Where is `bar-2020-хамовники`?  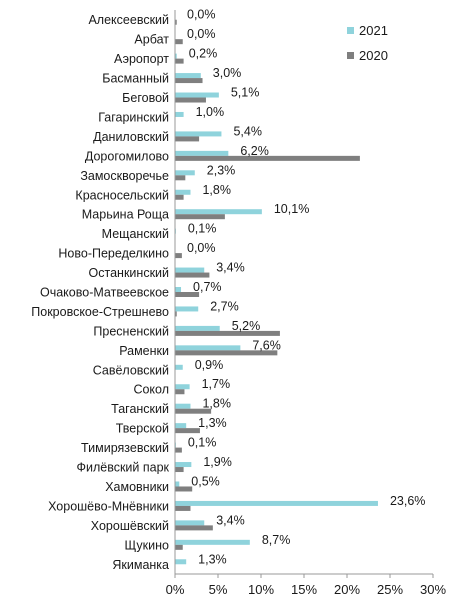 bar-2020-хамовники is located at coordinates (184, 489).